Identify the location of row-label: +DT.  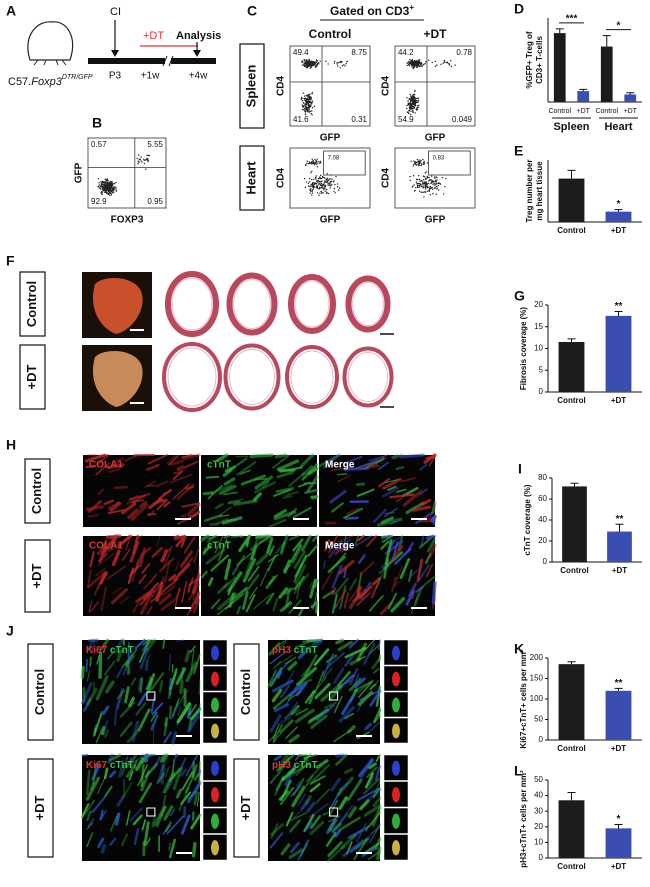
(39, 807).